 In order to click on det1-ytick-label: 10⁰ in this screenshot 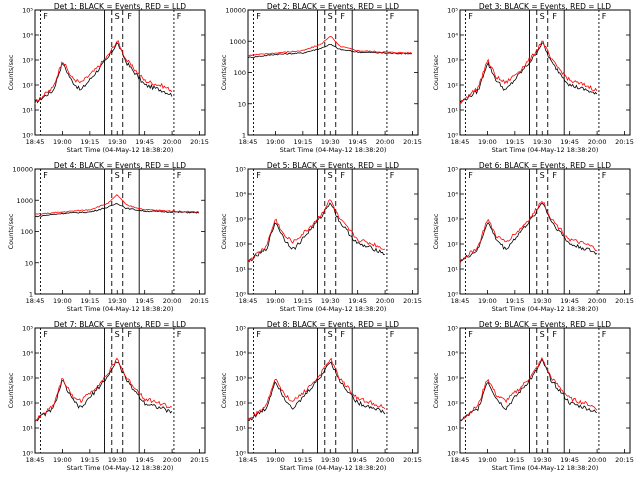, I will do `click(27, 136)`.